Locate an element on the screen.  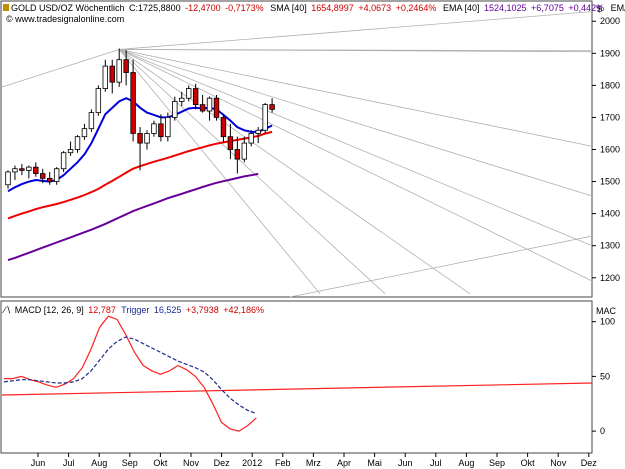
price-axis: 1200 1300 1400 1500 1600 1700 1800 1900 2000 is located at coordinates (606, 149).